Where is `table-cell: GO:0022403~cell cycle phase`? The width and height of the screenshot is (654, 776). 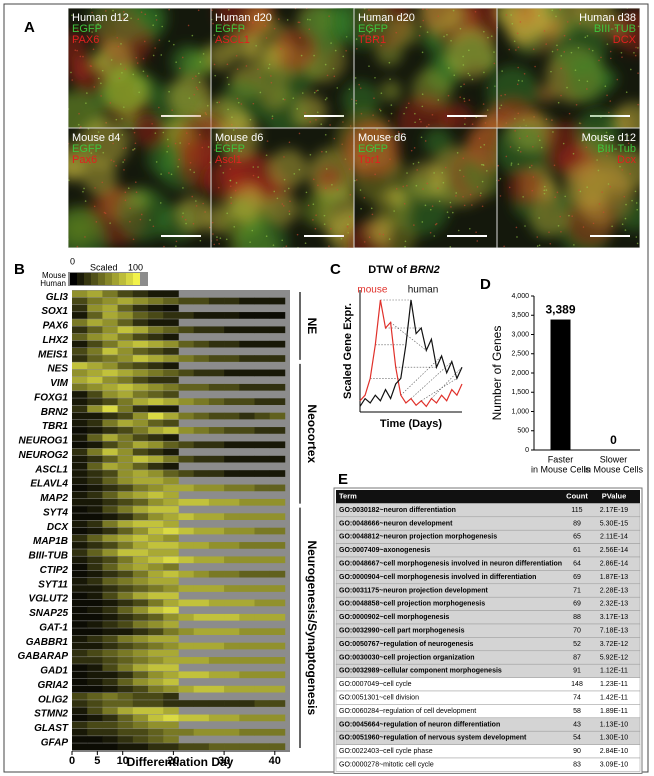 table-cell: GO:0022403~cell cycle phase is located at coordinates (386, 751).